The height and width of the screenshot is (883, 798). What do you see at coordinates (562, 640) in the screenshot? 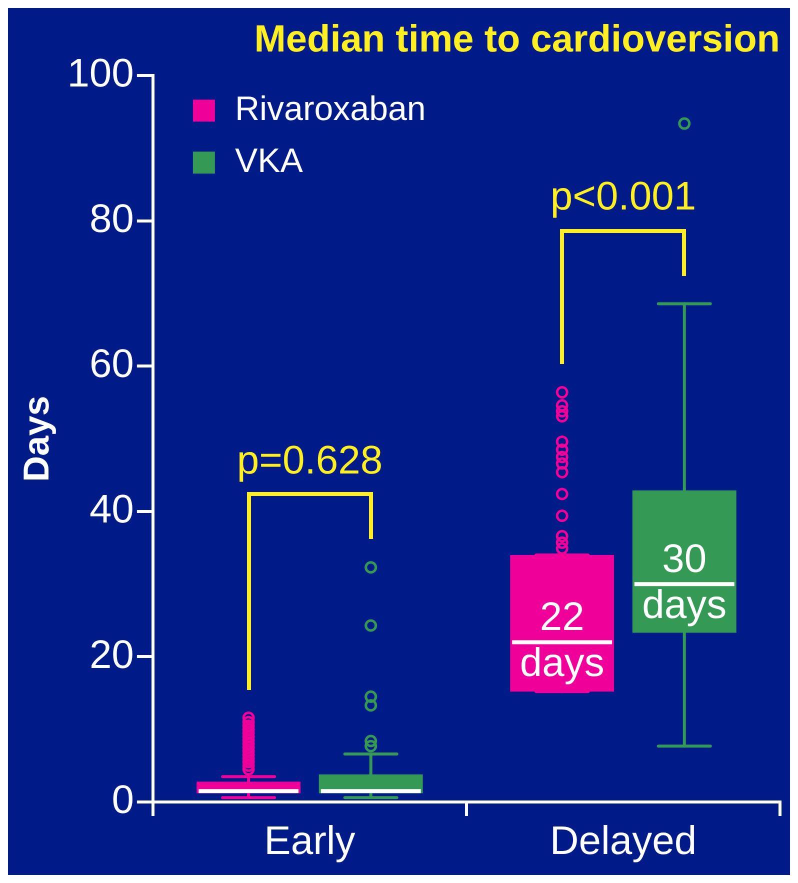
I see `text: 22 days` at bounding box center [562, 640].